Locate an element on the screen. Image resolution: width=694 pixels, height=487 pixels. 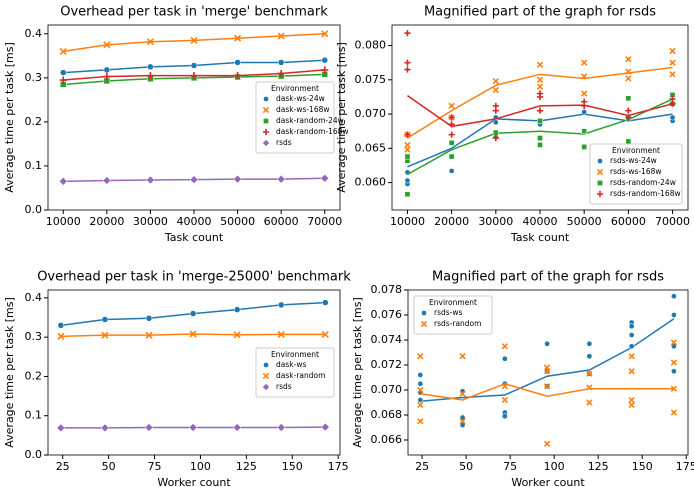
y-tick-label: 0.2 is located at coordinates (34, 121).